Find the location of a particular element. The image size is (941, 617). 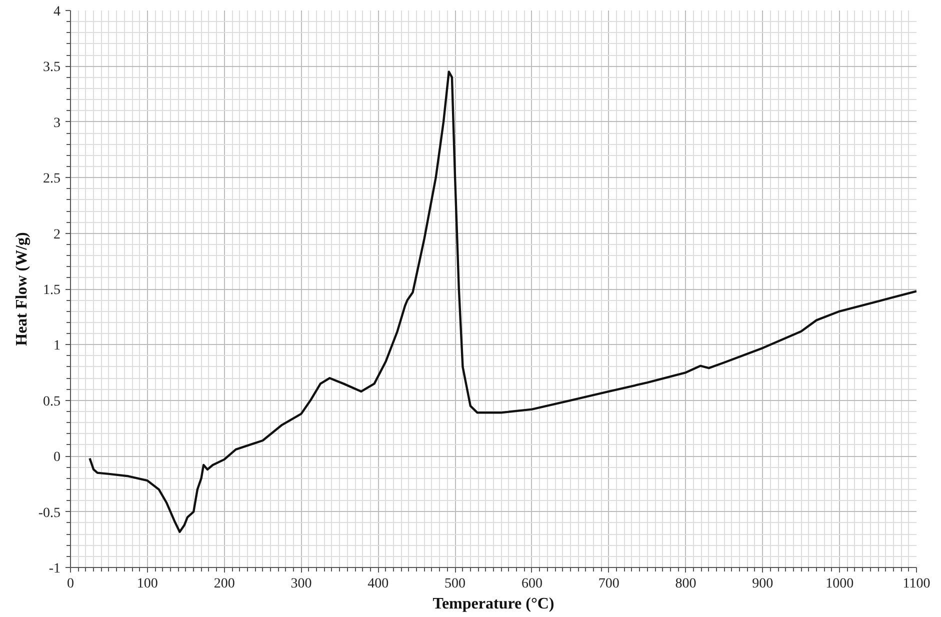

x-axis-title: Temperature (°C) is located at coordinates (493, 604).